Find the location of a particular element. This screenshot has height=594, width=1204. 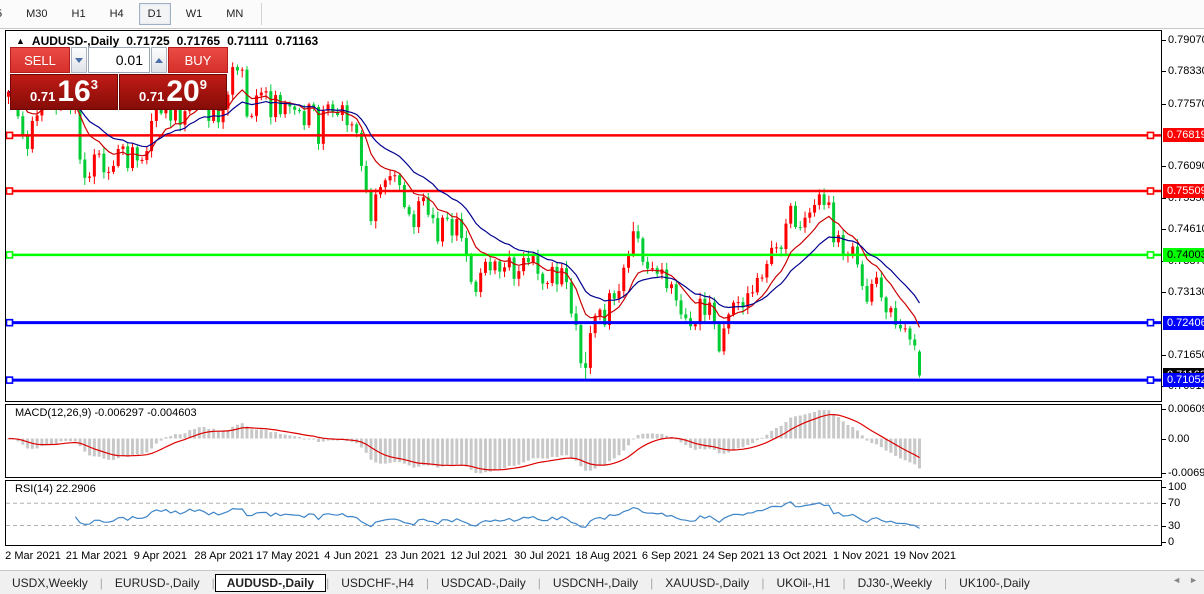

chart-tab-usdchf-h4: USDCHF-,H4 is located at coordinates (377, 583).